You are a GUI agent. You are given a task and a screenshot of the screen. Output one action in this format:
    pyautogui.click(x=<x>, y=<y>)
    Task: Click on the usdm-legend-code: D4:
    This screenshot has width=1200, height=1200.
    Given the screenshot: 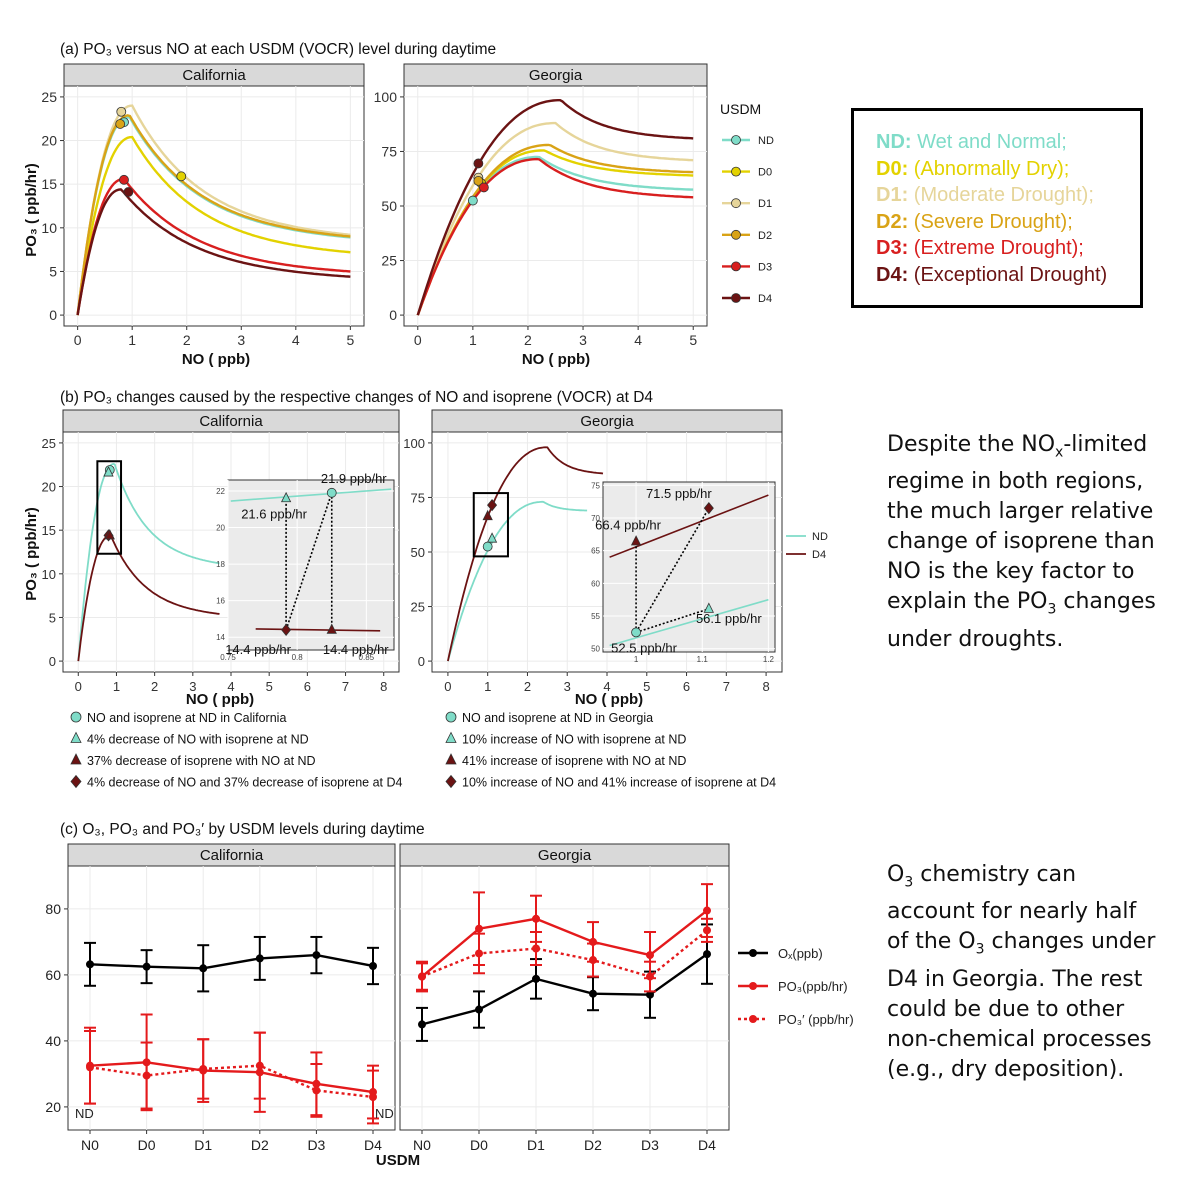 What is the action you would take?
    pyautogui.click(x=892, y=274)
    